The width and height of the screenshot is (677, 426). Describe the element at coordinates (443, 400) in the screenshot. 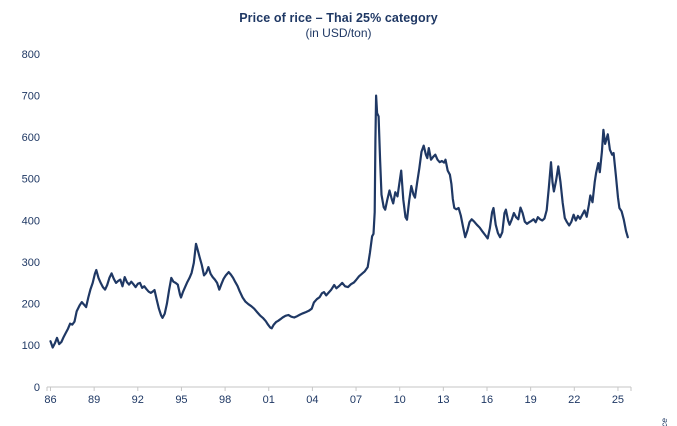

I see `x-tick-label: 13` at that location.